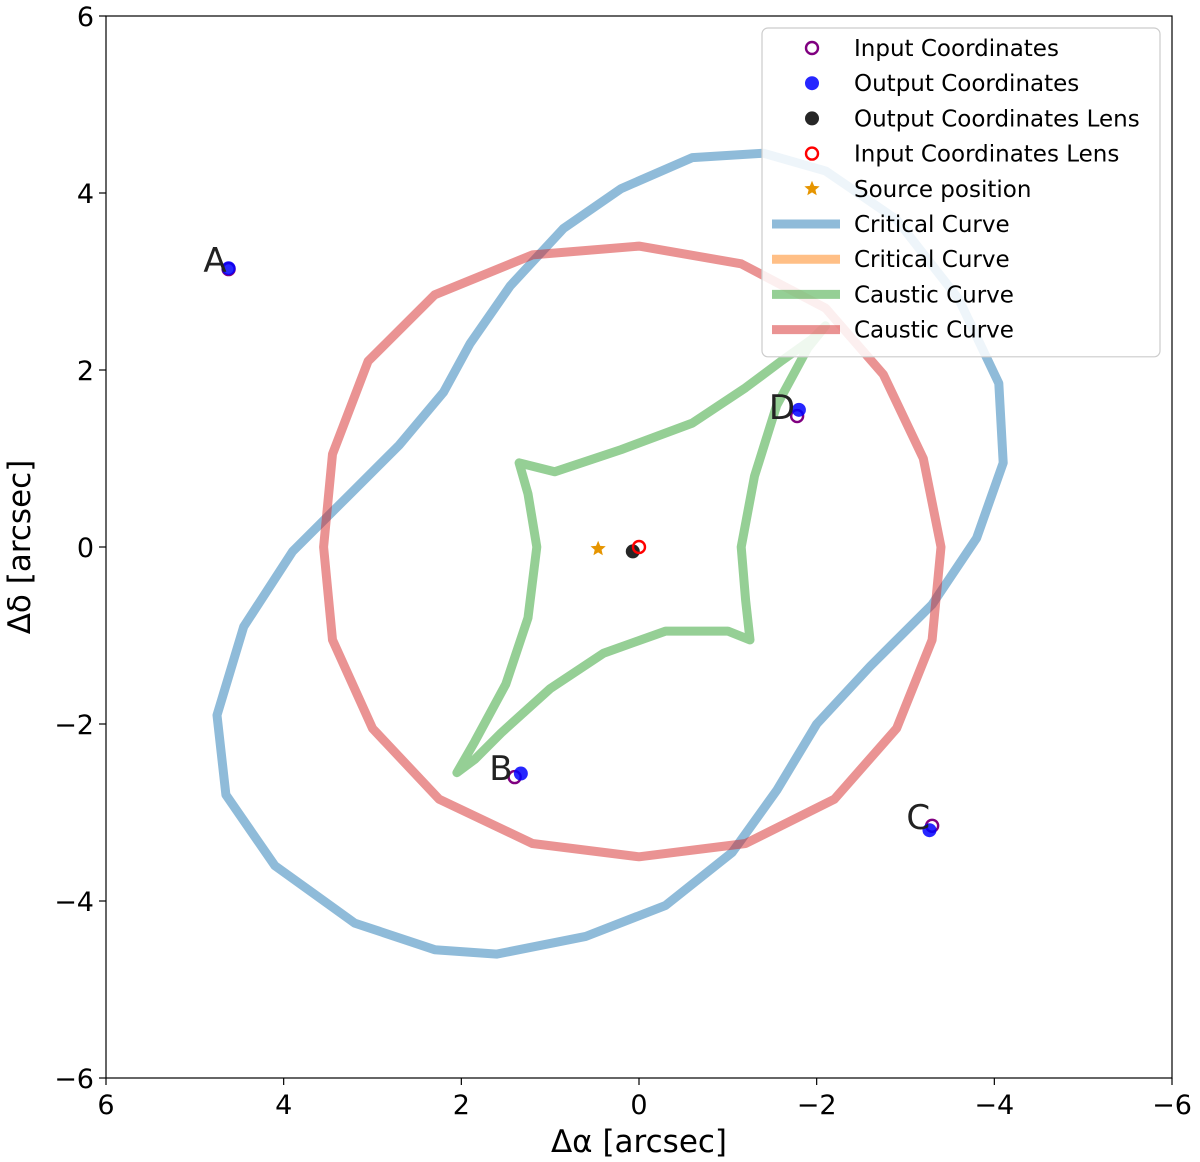  Describe the element at coordinates (461, 1105) in the screenshot. I see `x-tick-label: 2` at that location.